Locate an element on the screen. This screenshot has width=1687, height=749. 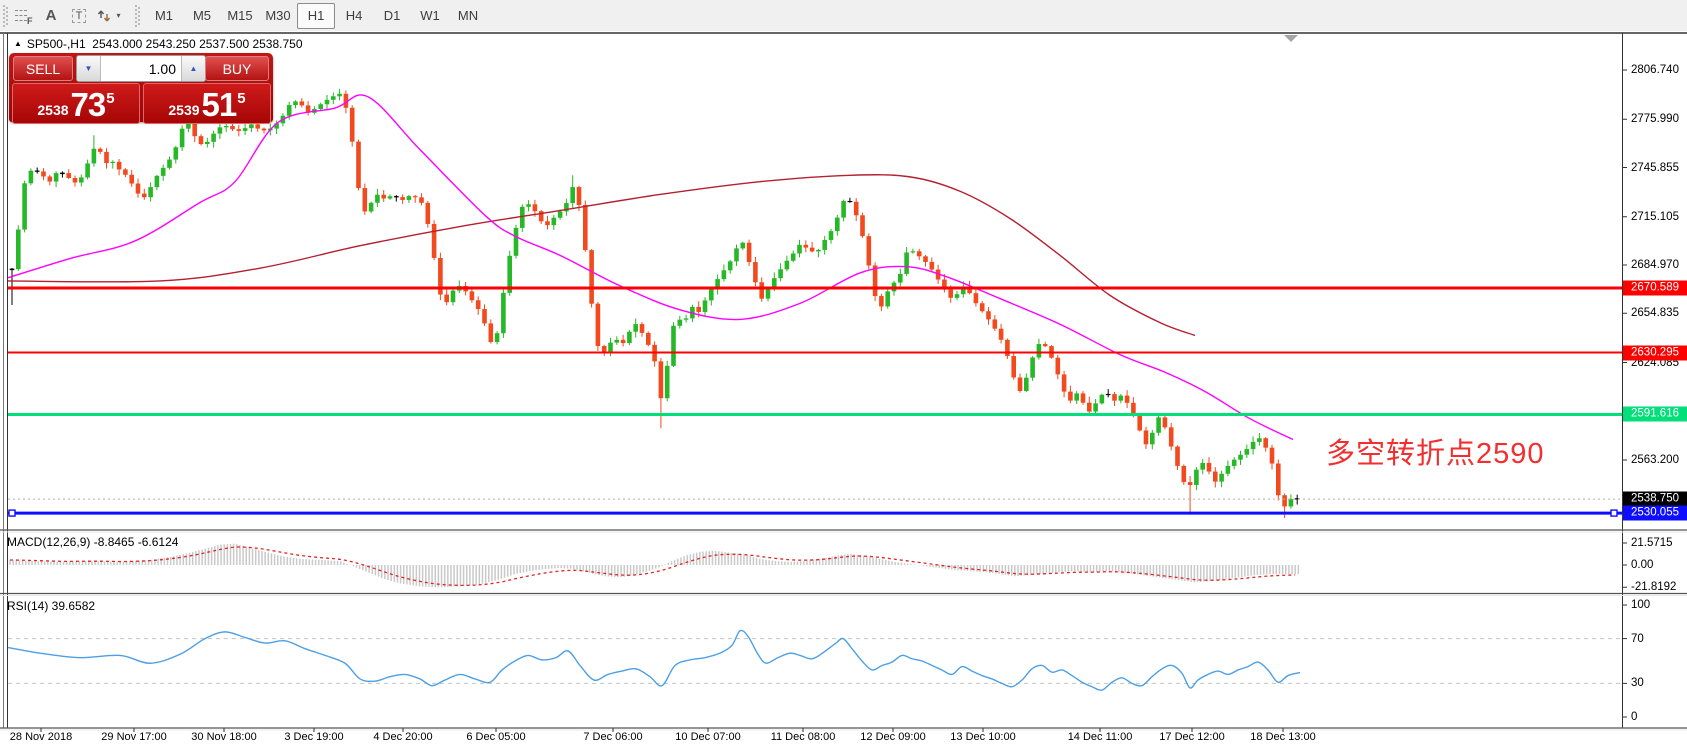
time-tick-label: 18 Dec 13:00 is located at coordinates (1283, 737).